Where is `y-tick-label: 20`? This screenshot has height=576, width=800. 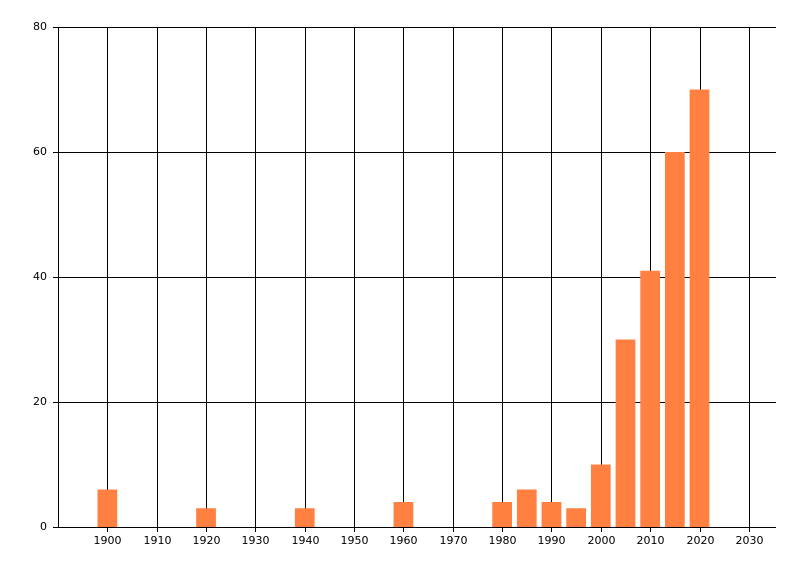
y-tick-label: 20 is located at coordinates (40, 401).